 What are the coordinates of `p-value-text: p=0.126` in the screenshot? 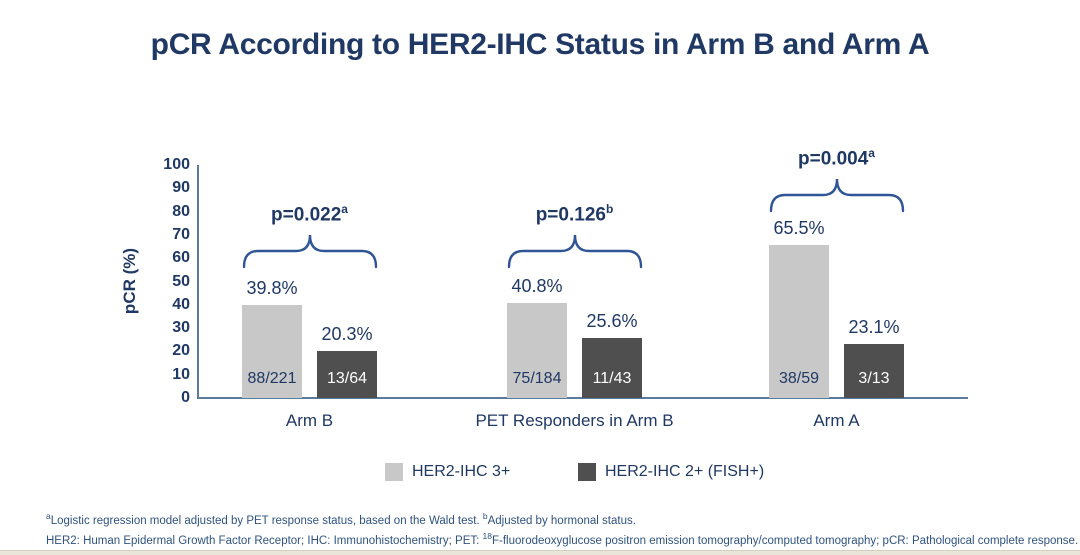 It's located at (570, 215).